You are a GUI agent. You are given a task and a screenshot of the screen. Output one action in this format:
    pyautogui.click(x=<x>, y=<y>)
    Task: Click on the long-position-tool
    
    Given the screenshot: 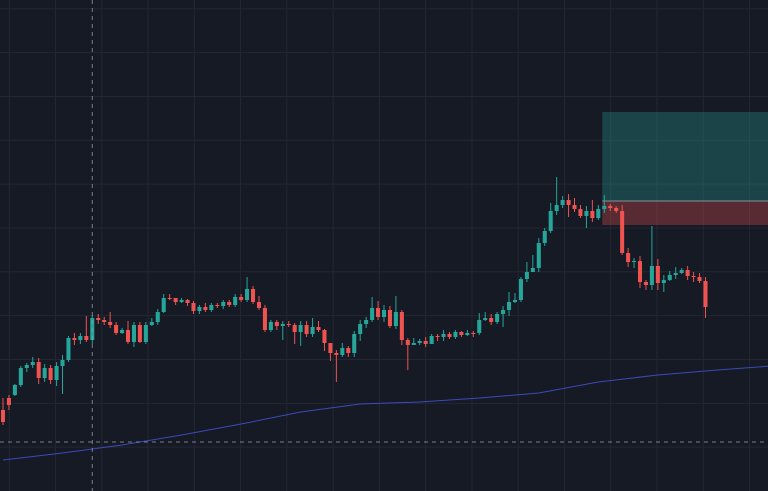 What is the action you would take?
    pyautogui.click(x=685, y=168)
    